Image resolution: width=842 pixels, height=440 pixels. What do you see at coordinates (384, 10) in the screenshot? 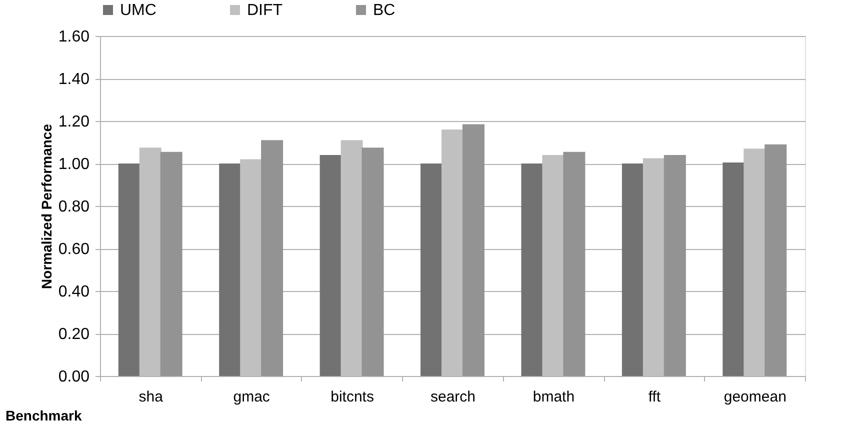
I see `legend-label: BC` at bounding box center [384, 10].